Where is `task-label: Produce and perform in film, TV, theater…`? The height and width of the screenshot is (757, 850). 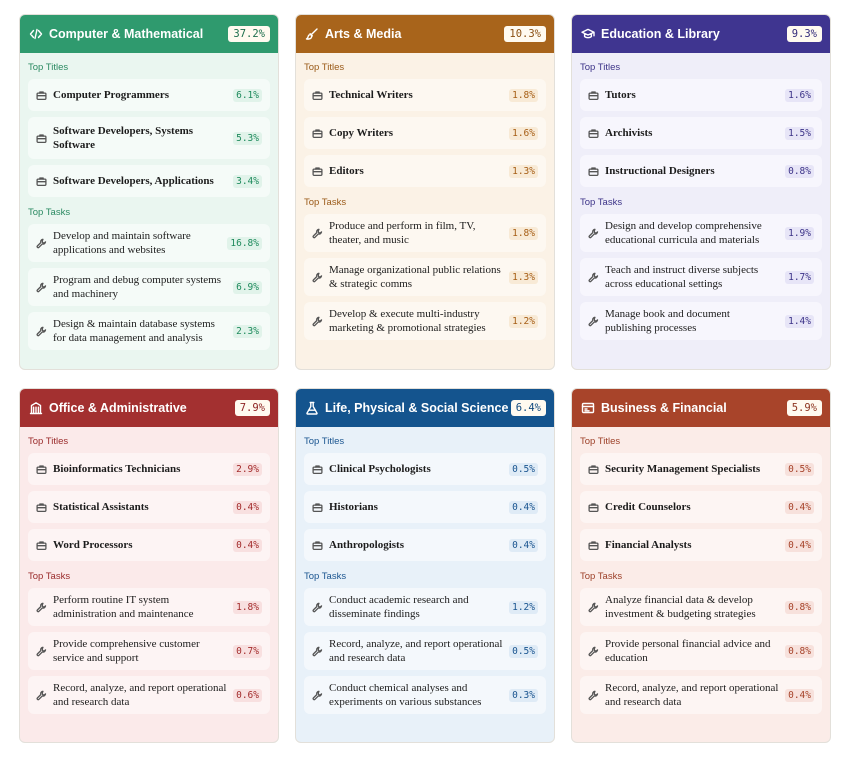 task-label: Produce and perform in film, TV, theater… is located at coordinates (402, 233).